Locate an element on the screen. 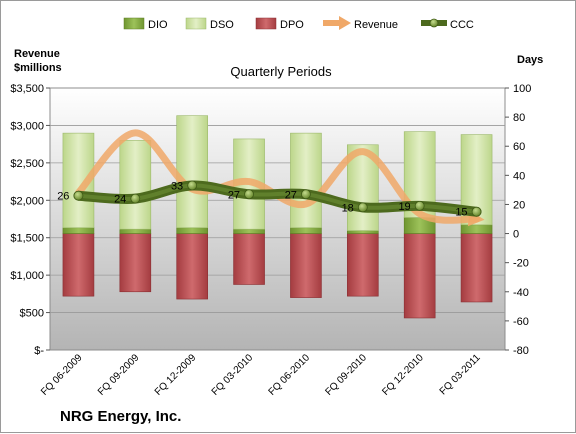 This screenshot has width=576, height=434. legend: DIO DSO DPO Revenue CCC is located at coordinates (298, 23).